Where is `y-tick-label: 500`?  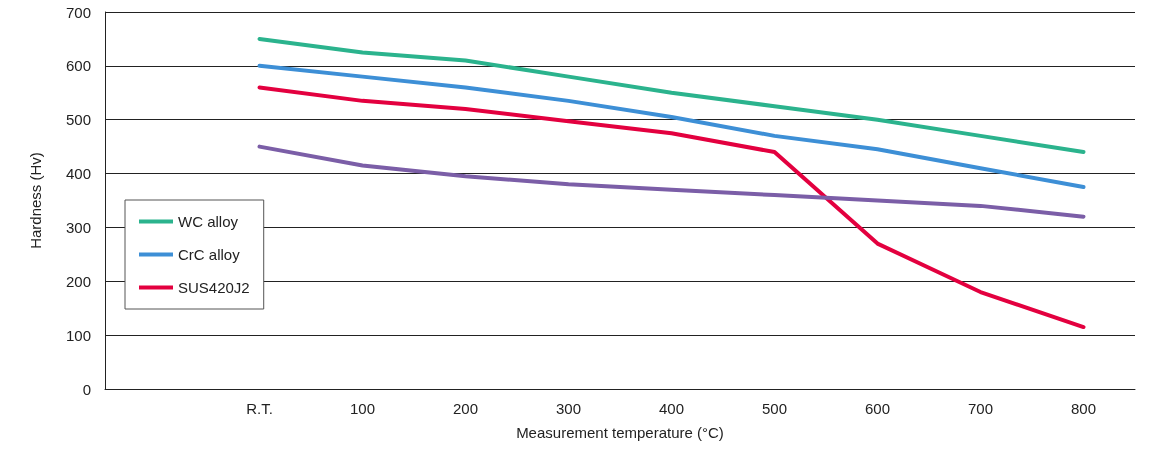 y-tick-label: 500 is located at coordinates (78, 120).